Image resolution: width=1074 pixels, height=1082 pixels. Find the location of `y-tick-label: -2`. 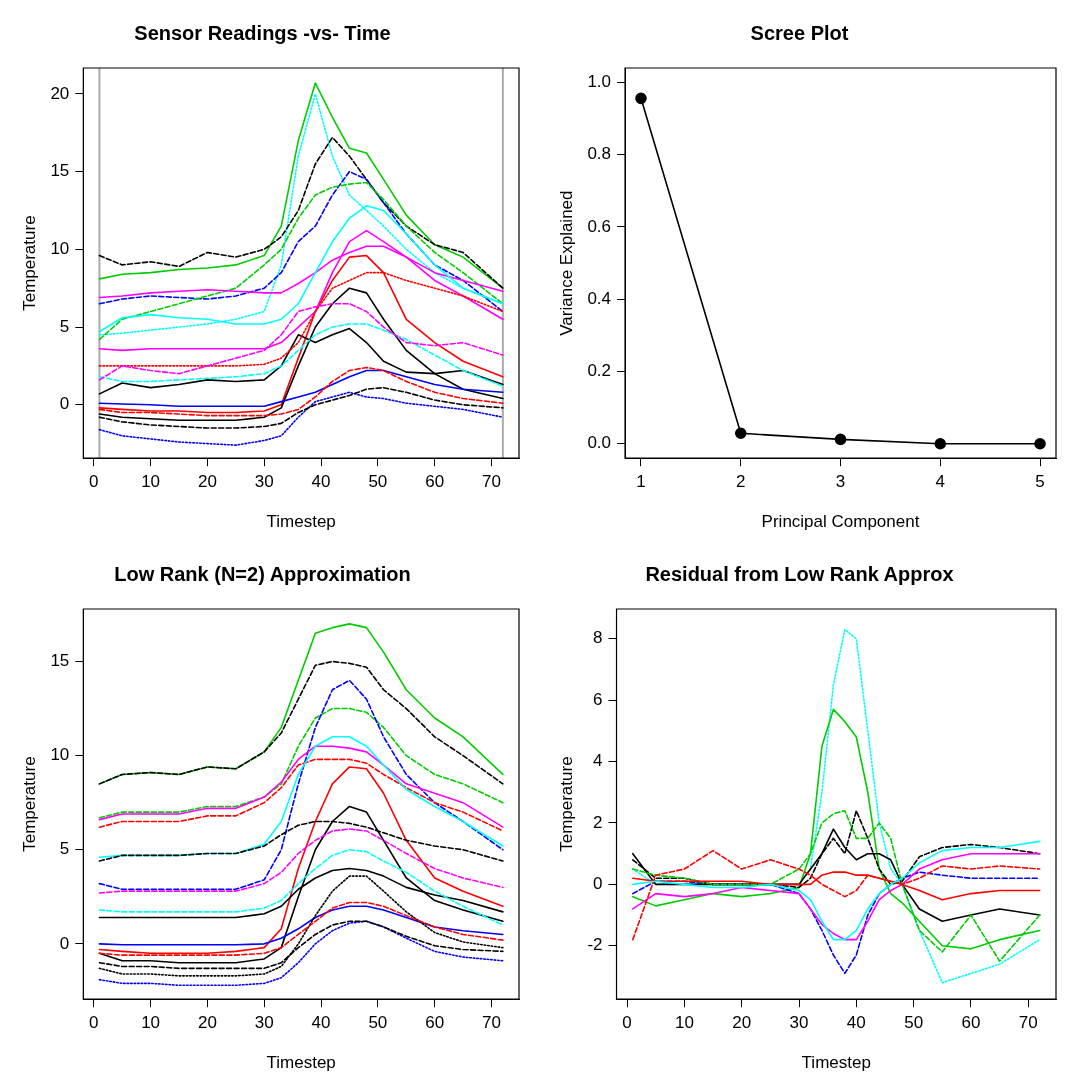

y-tick-label: -2 is located at coordinates (595, 945).